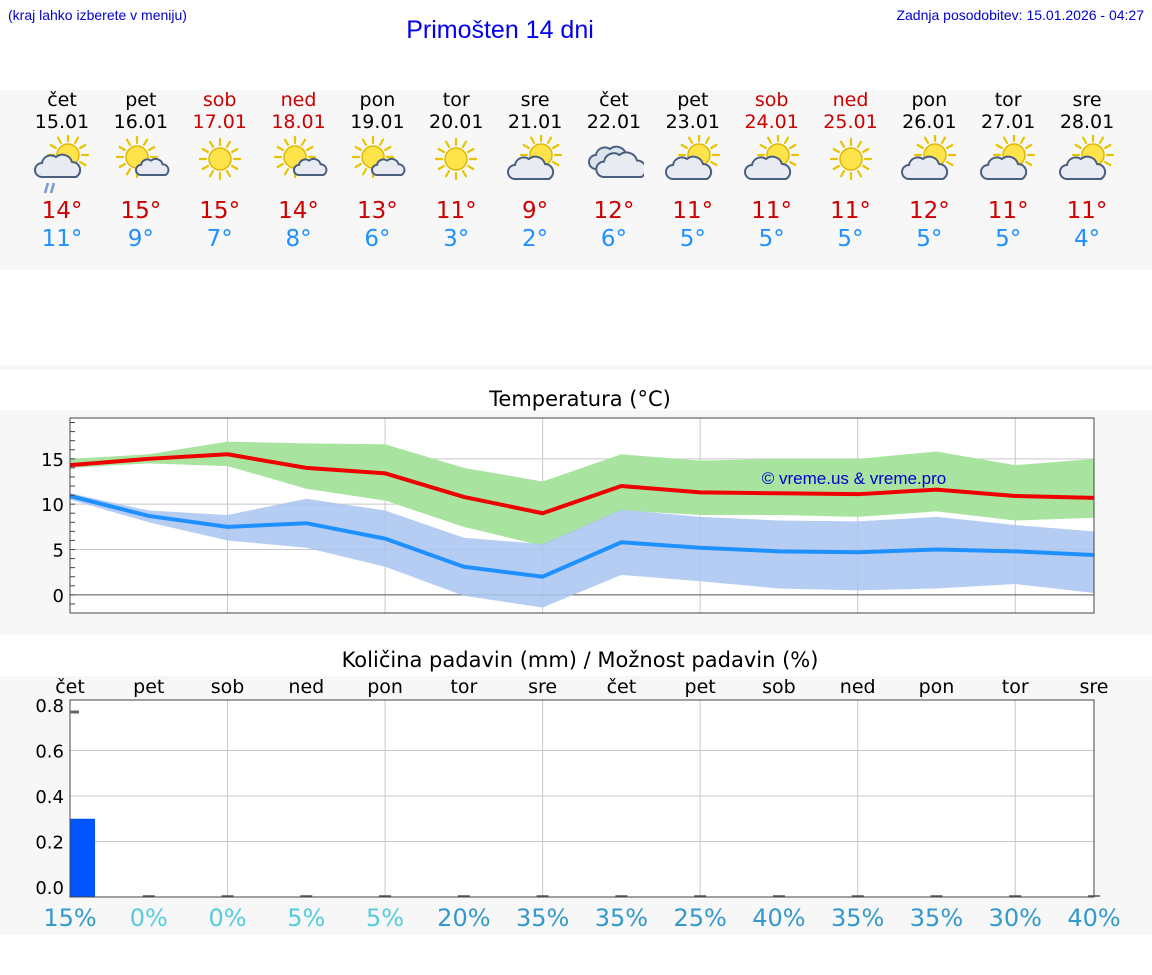 Image resolution: width=1152 pixels, height=975 pixels. Describe the element at coordinates (140, 239) in the screenshot. I see `min-temperature: 9°` at that location.